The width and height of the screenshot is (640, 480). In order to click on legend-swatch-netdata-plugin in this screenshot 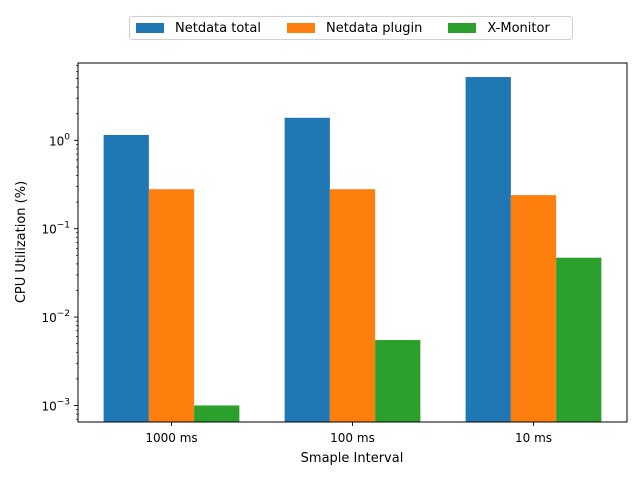, I will do `click(300, 28)`.